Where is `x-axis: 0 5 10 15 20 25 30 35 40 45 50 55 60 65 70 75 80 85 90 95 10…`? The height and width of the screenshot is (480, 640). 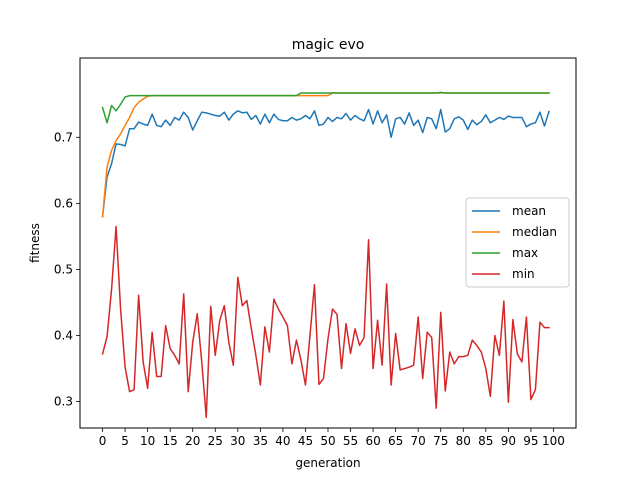
x-axis: 0 5 10 15 20 25 30 35 40 45 50 55 60 65 70 75 80 85 90 95 10… is located at coordinates (332, 438).